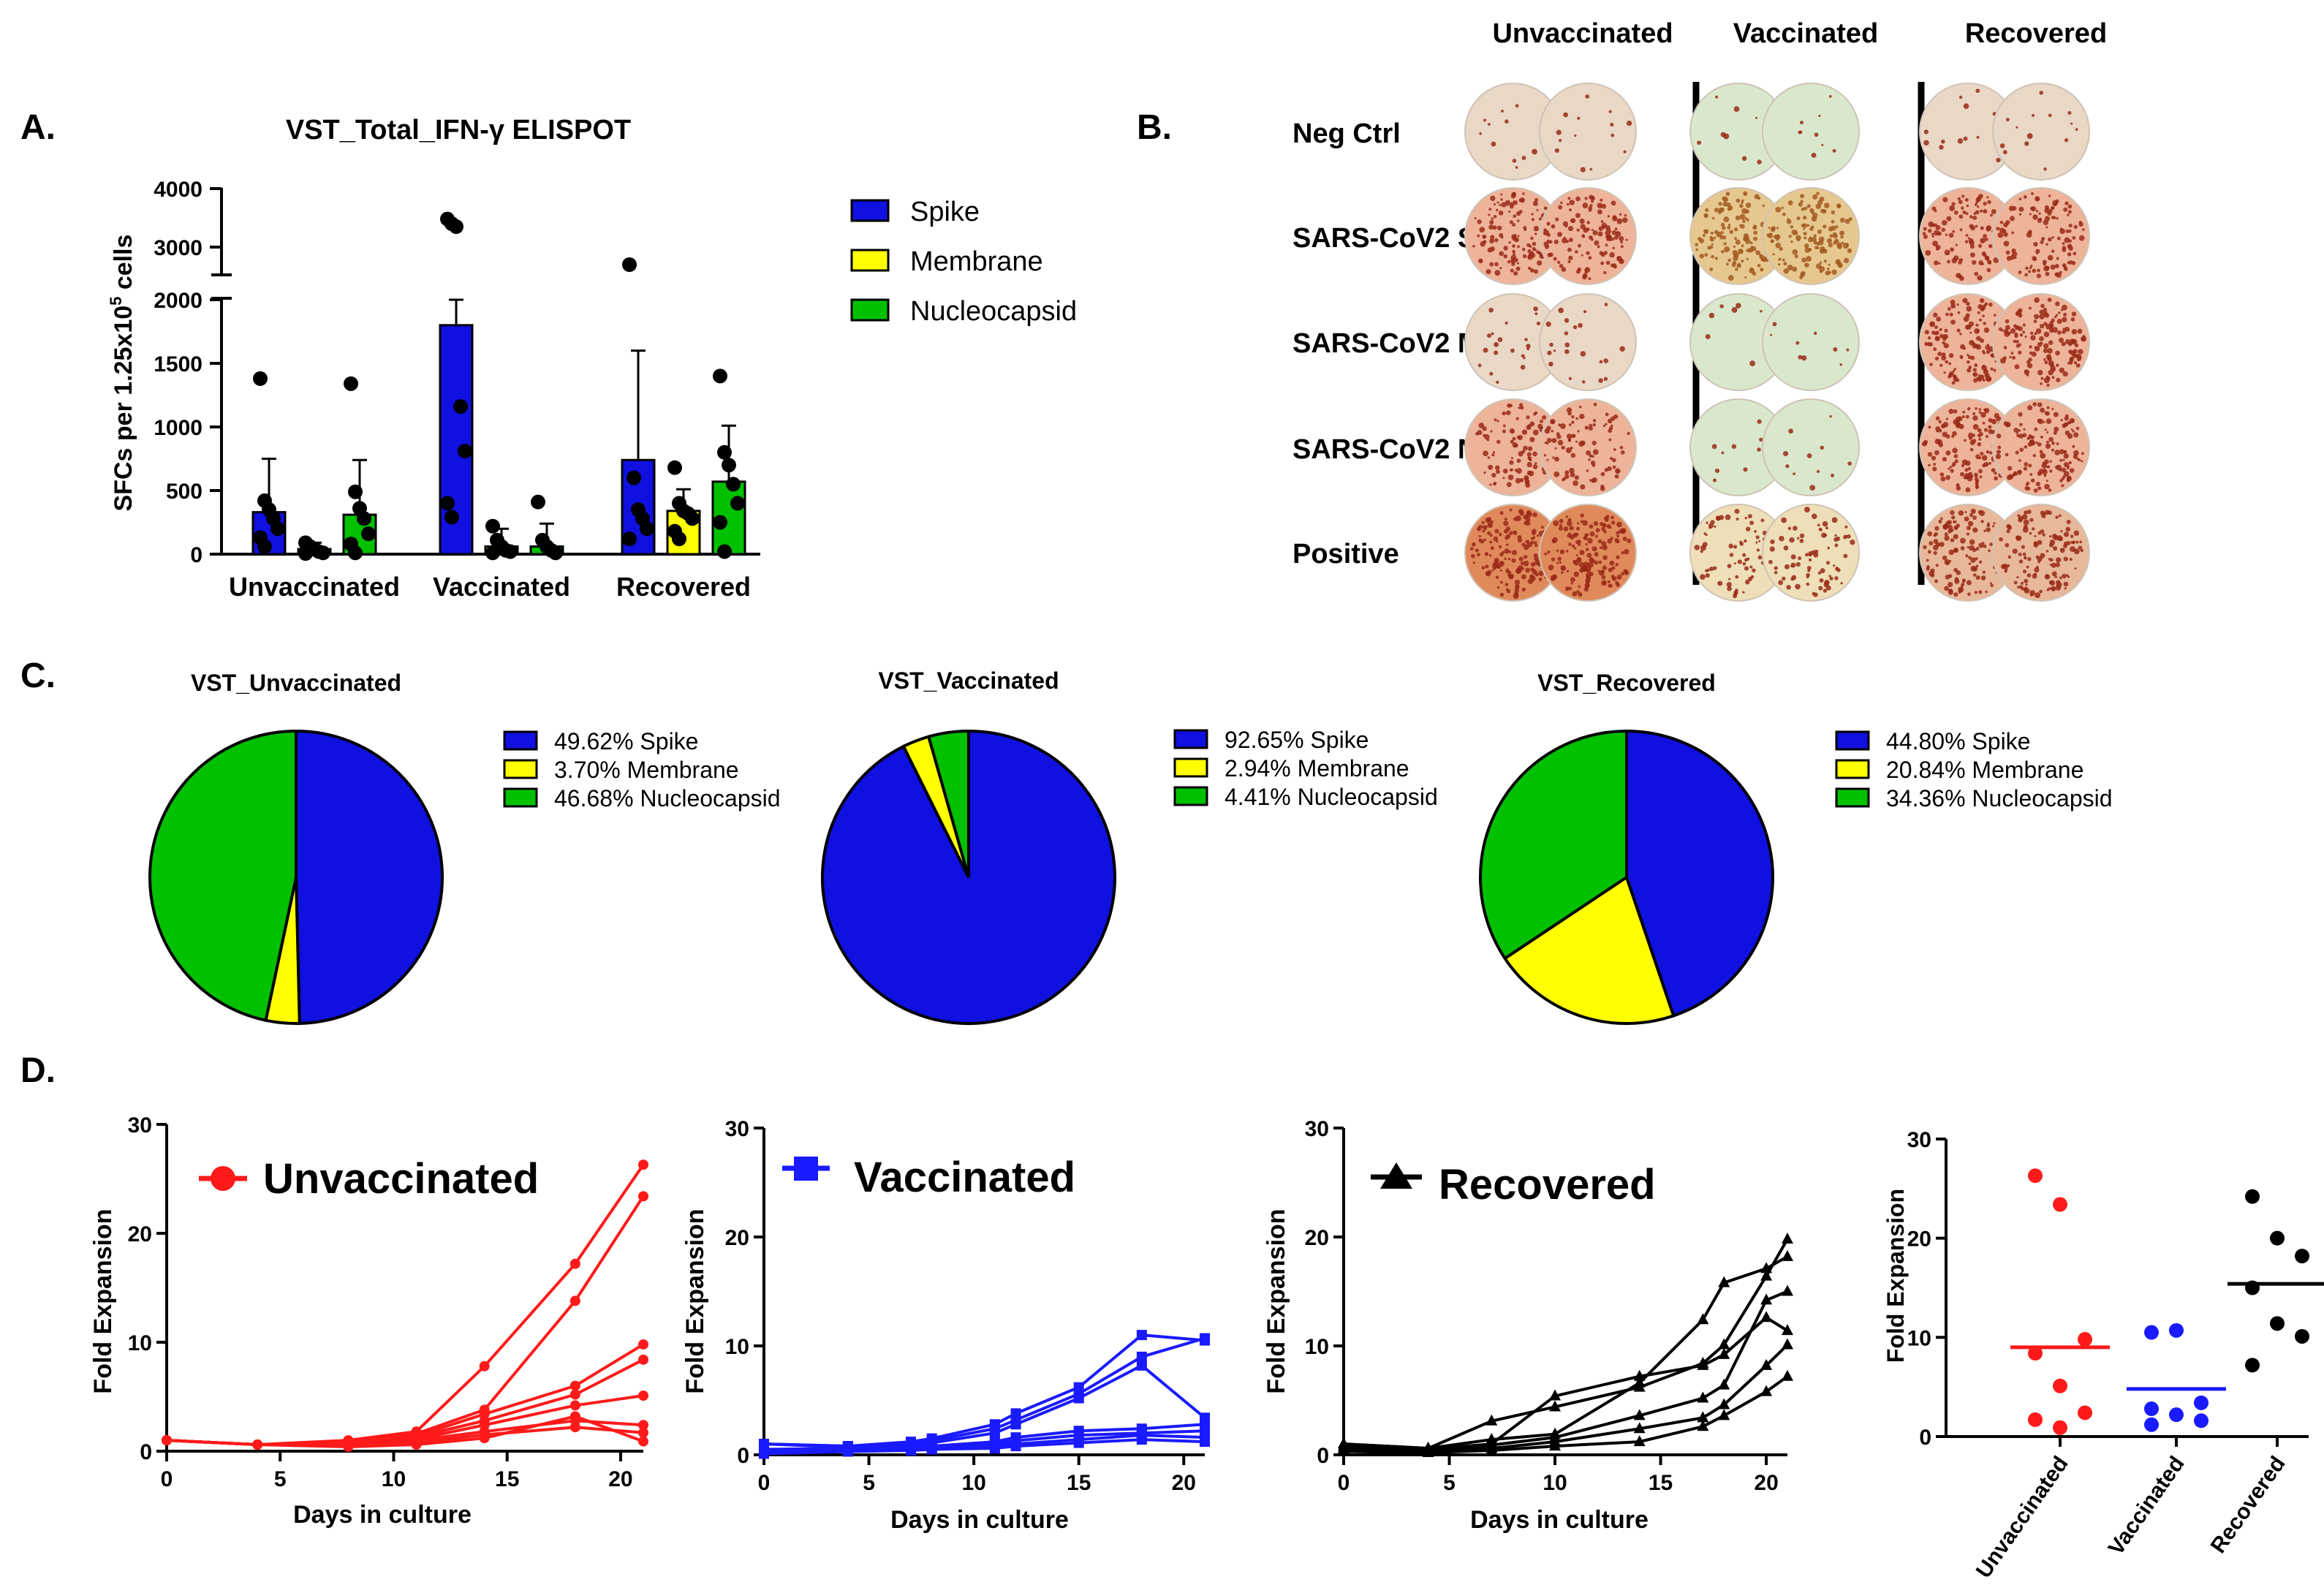 This screenshot has width=2324, height=1593. What do you see at coordinates (1766, 1483) in the screenshot?
I see `x-tick-label: 20` at bounding box center [1766, 1483].